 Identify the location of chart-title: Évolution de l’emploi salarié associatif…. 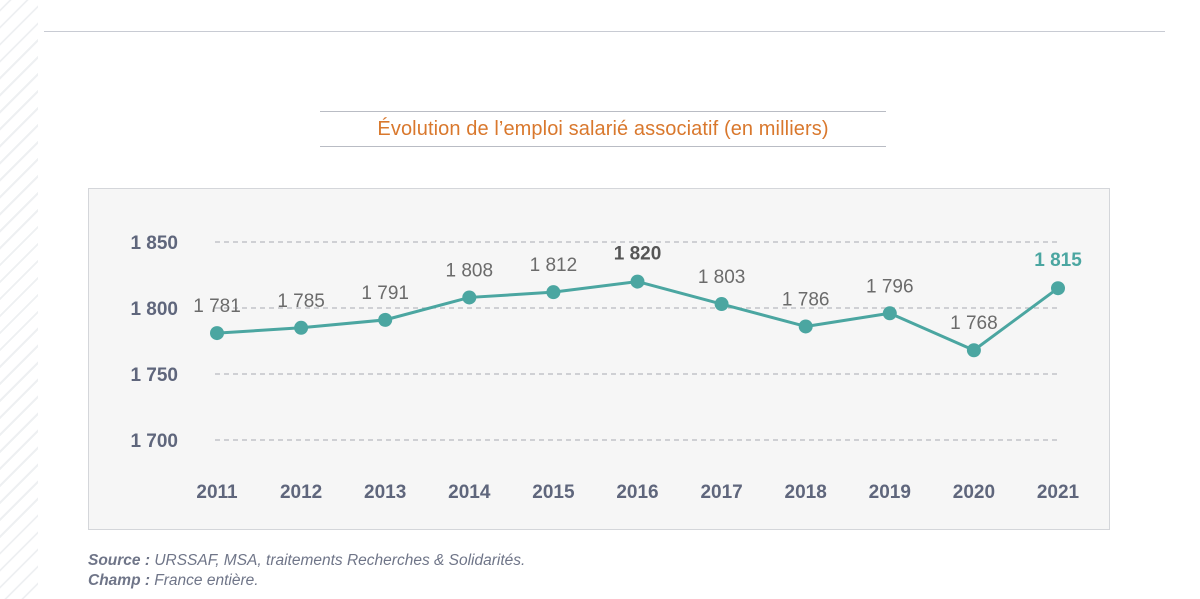
(602, 129).